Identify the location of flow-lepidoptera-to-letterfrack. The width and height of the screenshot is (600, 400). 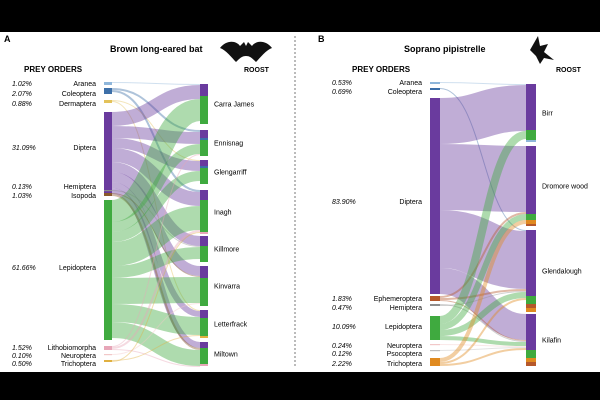
(156, 319).